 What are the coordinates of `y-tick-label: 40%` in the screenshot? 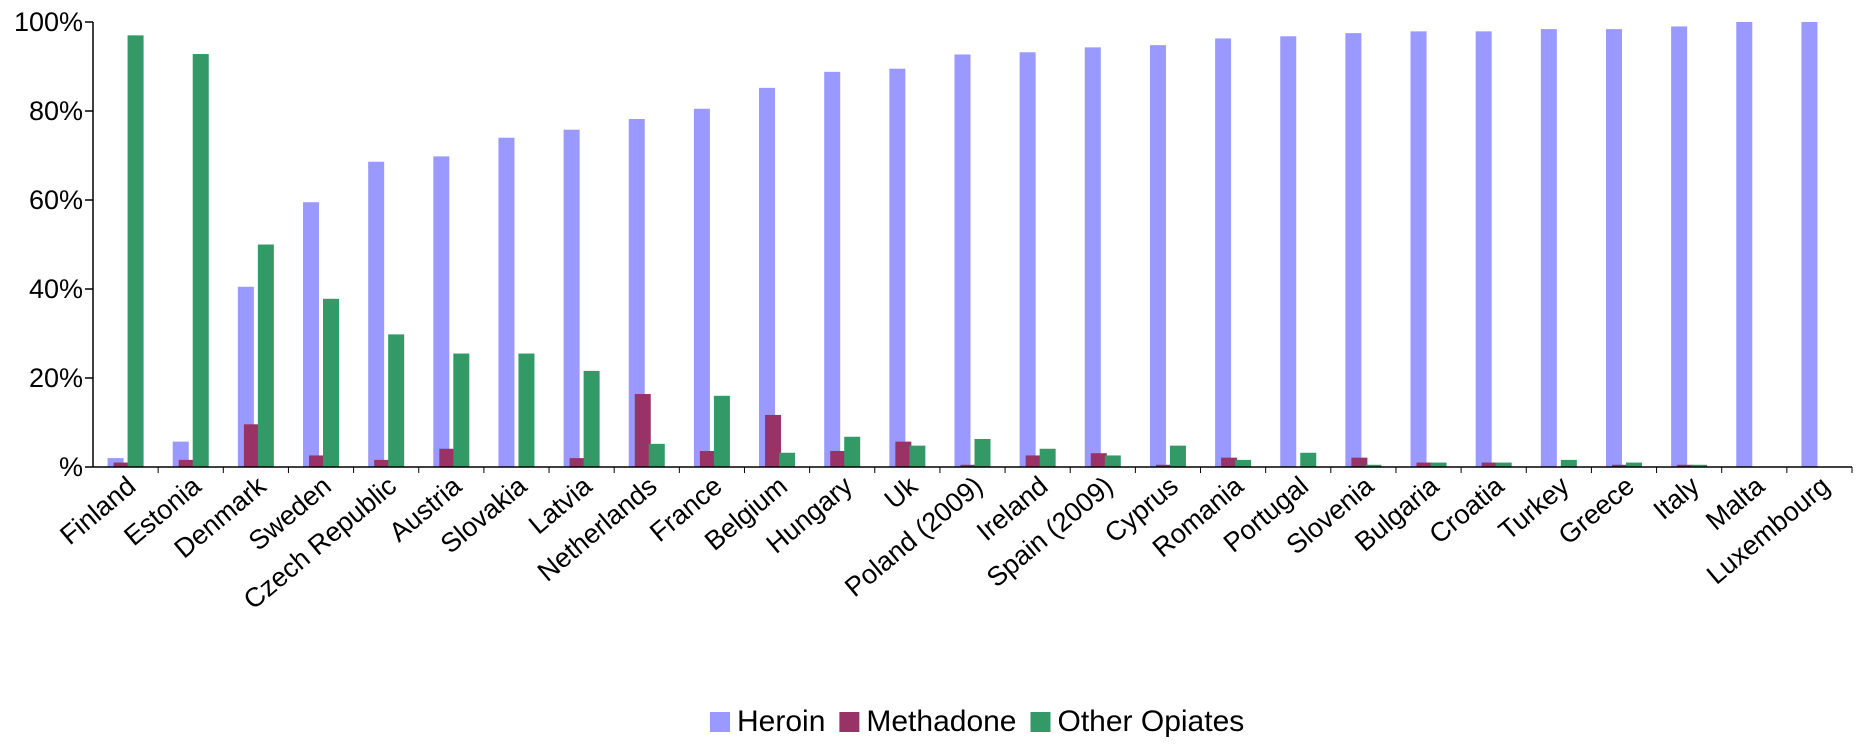 It's located at (56, 289).